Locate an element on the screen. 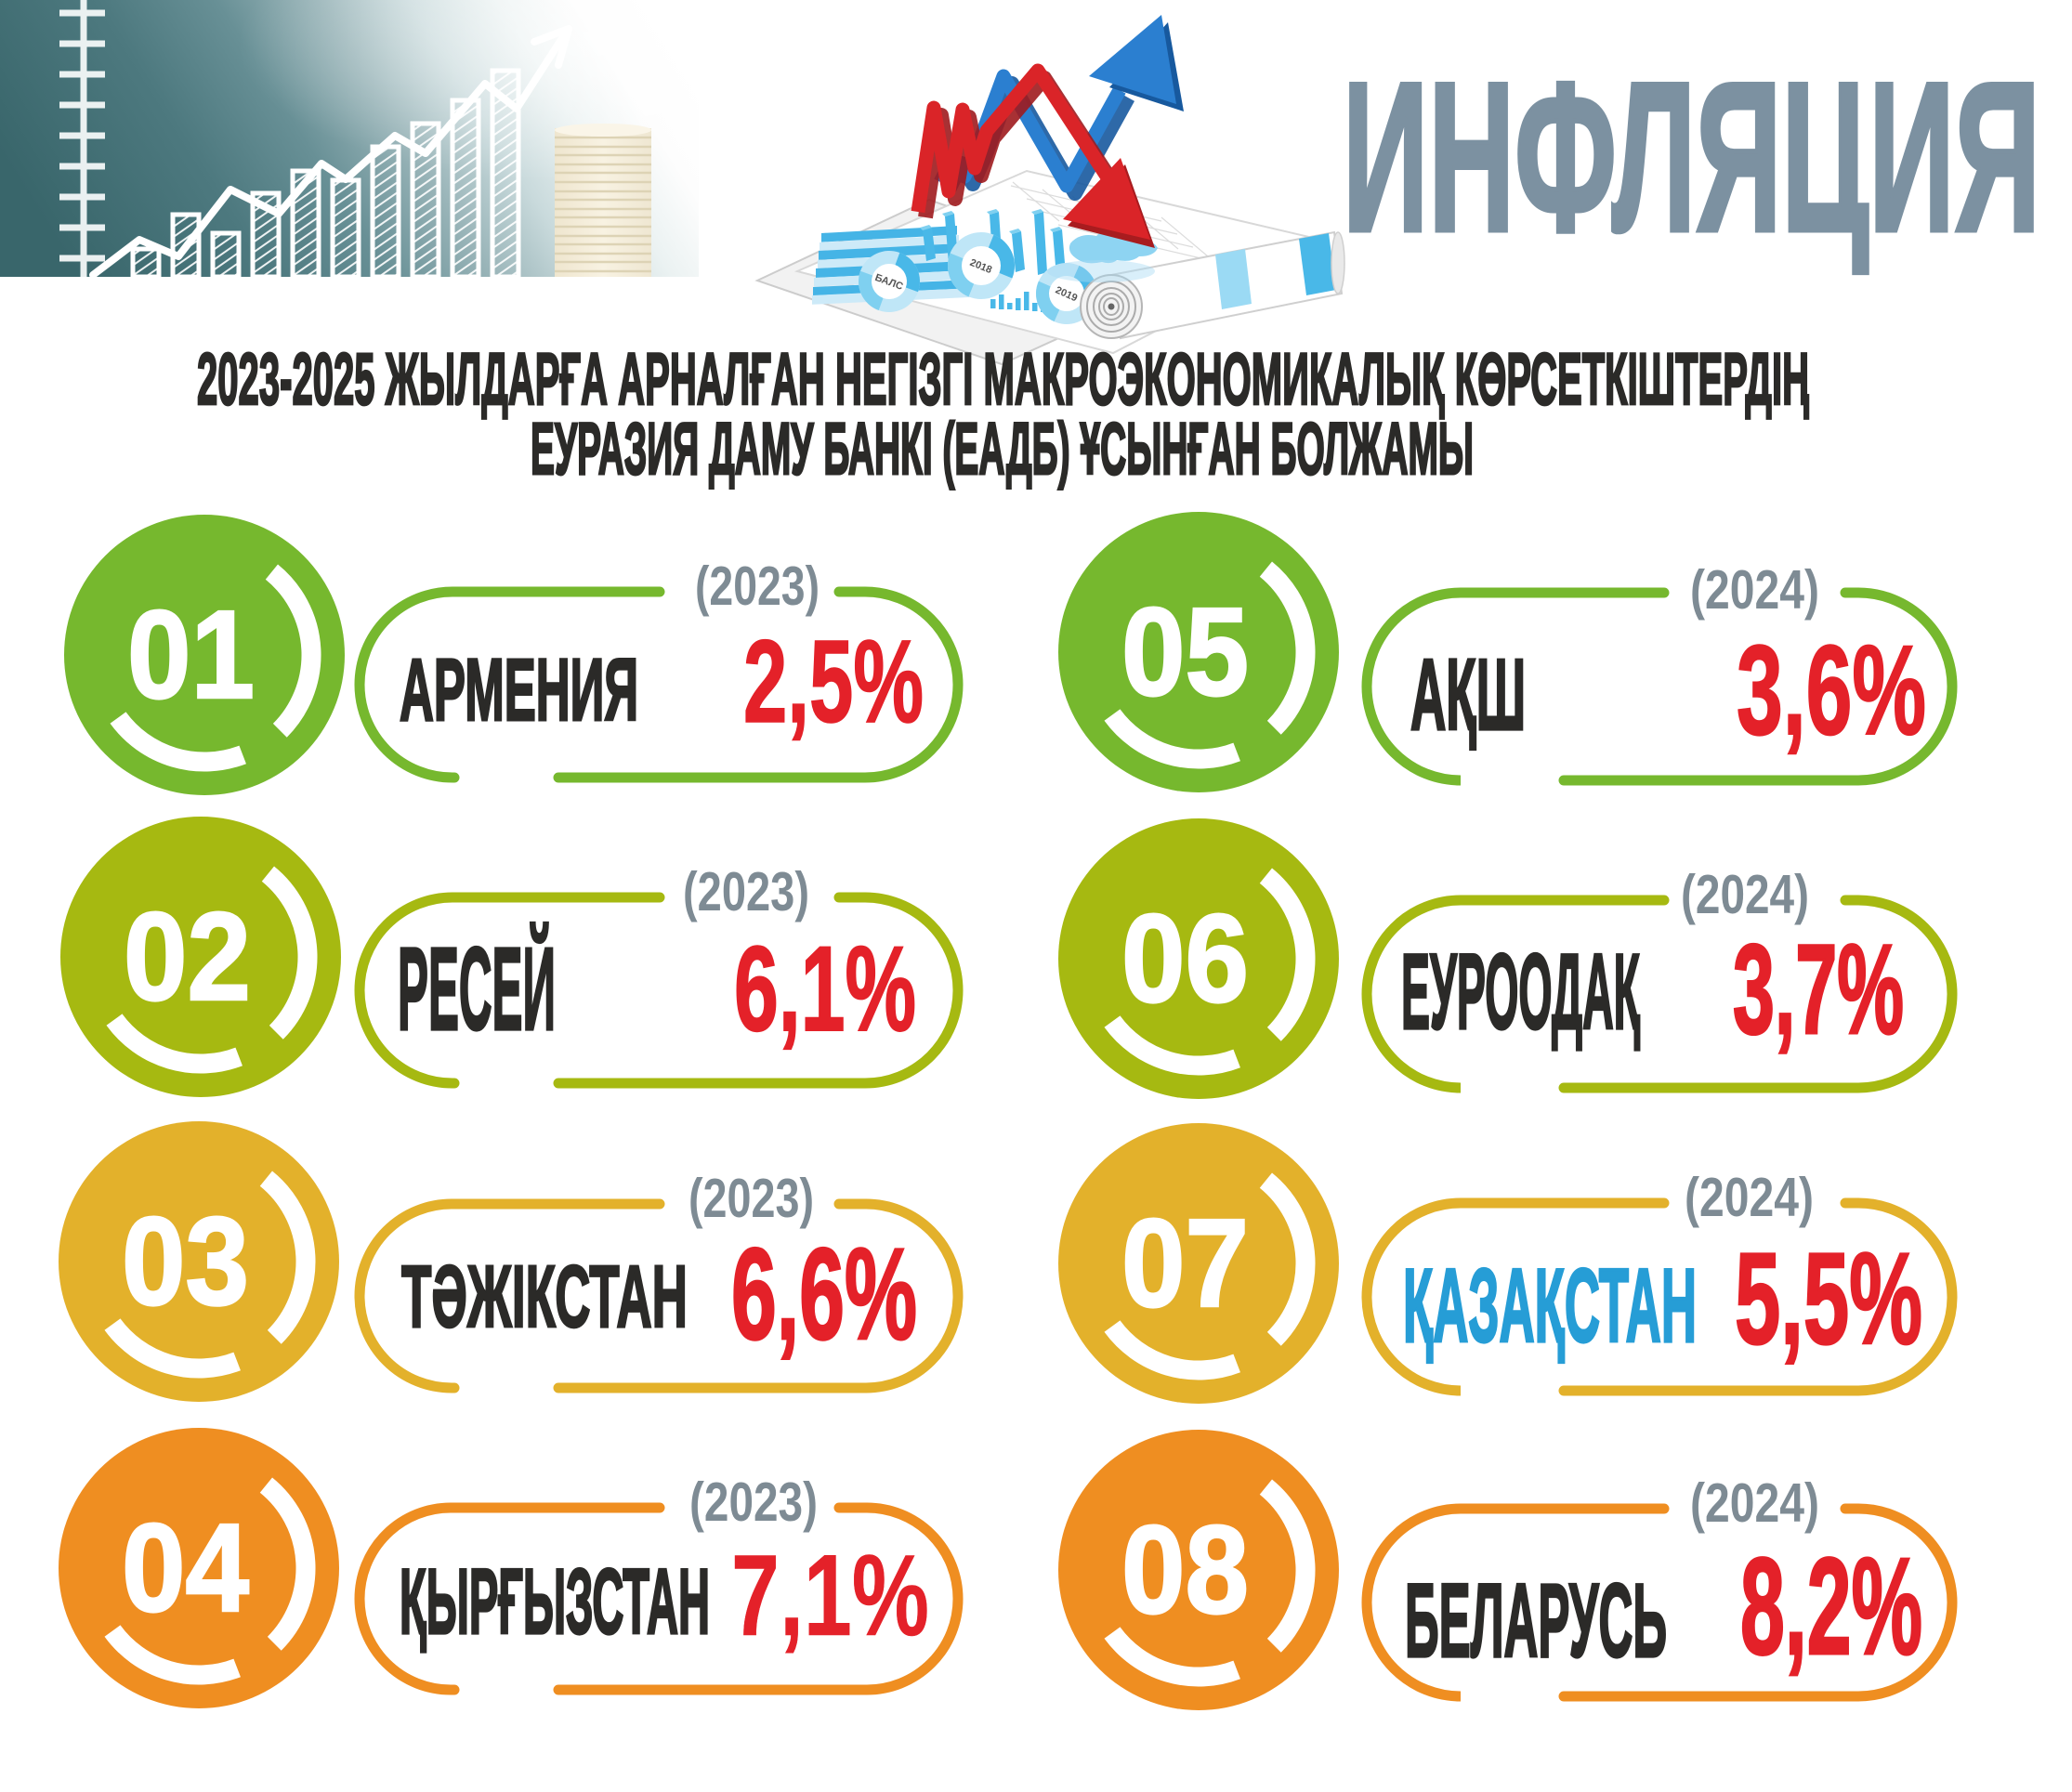 This screenshot has width=2072, height=1792. svg-text: 07 is located at coordinates (1185, 1263).